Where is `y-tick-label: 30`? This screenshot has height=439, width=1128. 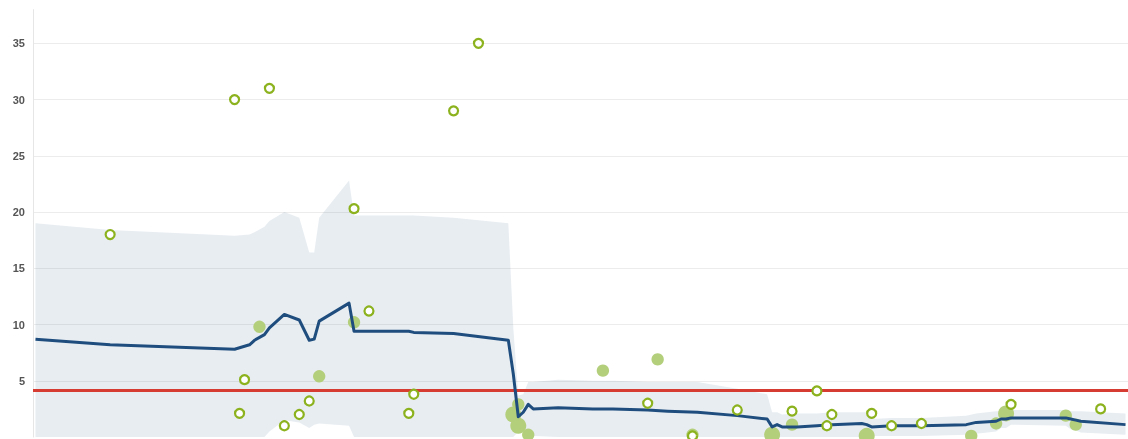 y-tick-label: 30 is located at coordinates (18, 99).